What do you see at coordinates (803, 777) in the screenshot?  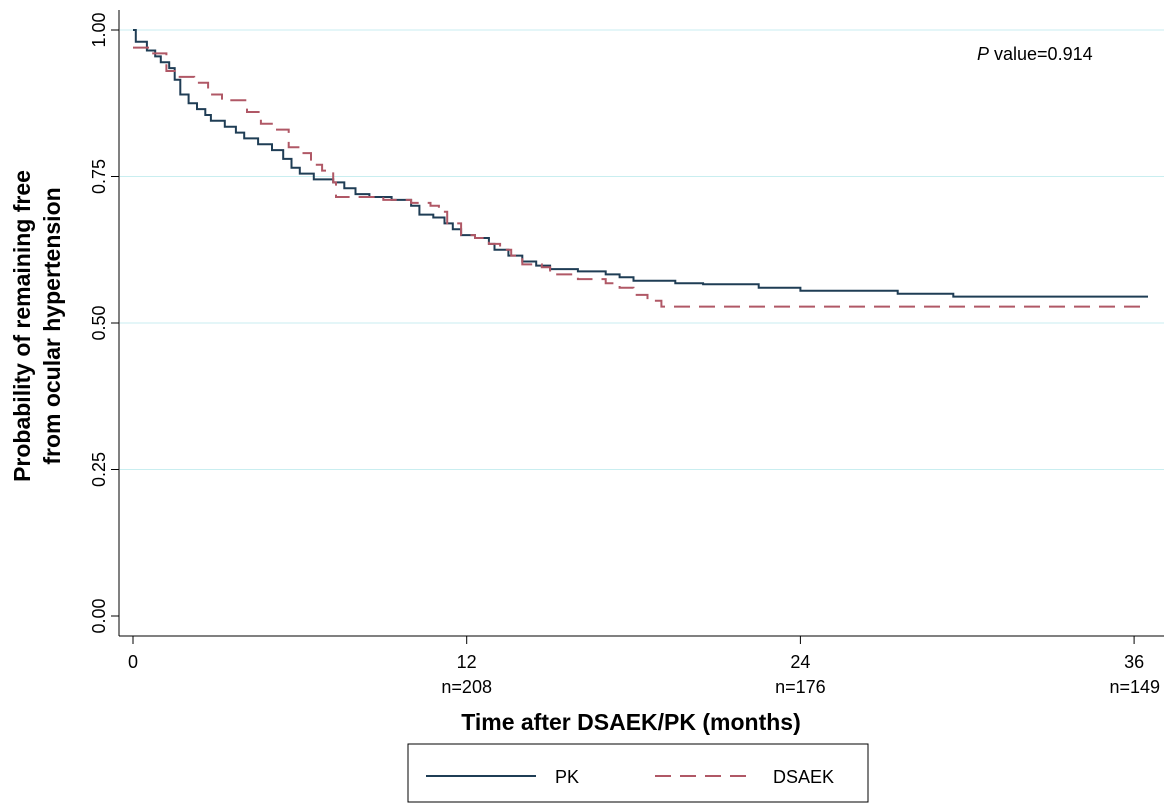 I see `legend-label-dsaek: DSAEK` at bounding box center [803, 777].